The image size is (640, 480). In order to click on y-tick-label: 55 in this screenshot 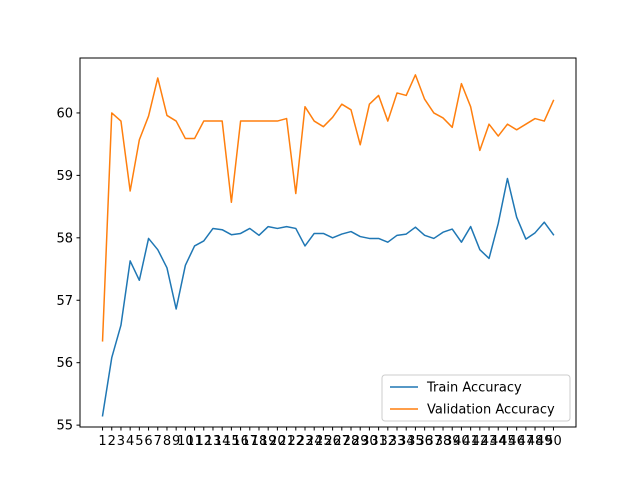, I will do `click(64, 426)`.